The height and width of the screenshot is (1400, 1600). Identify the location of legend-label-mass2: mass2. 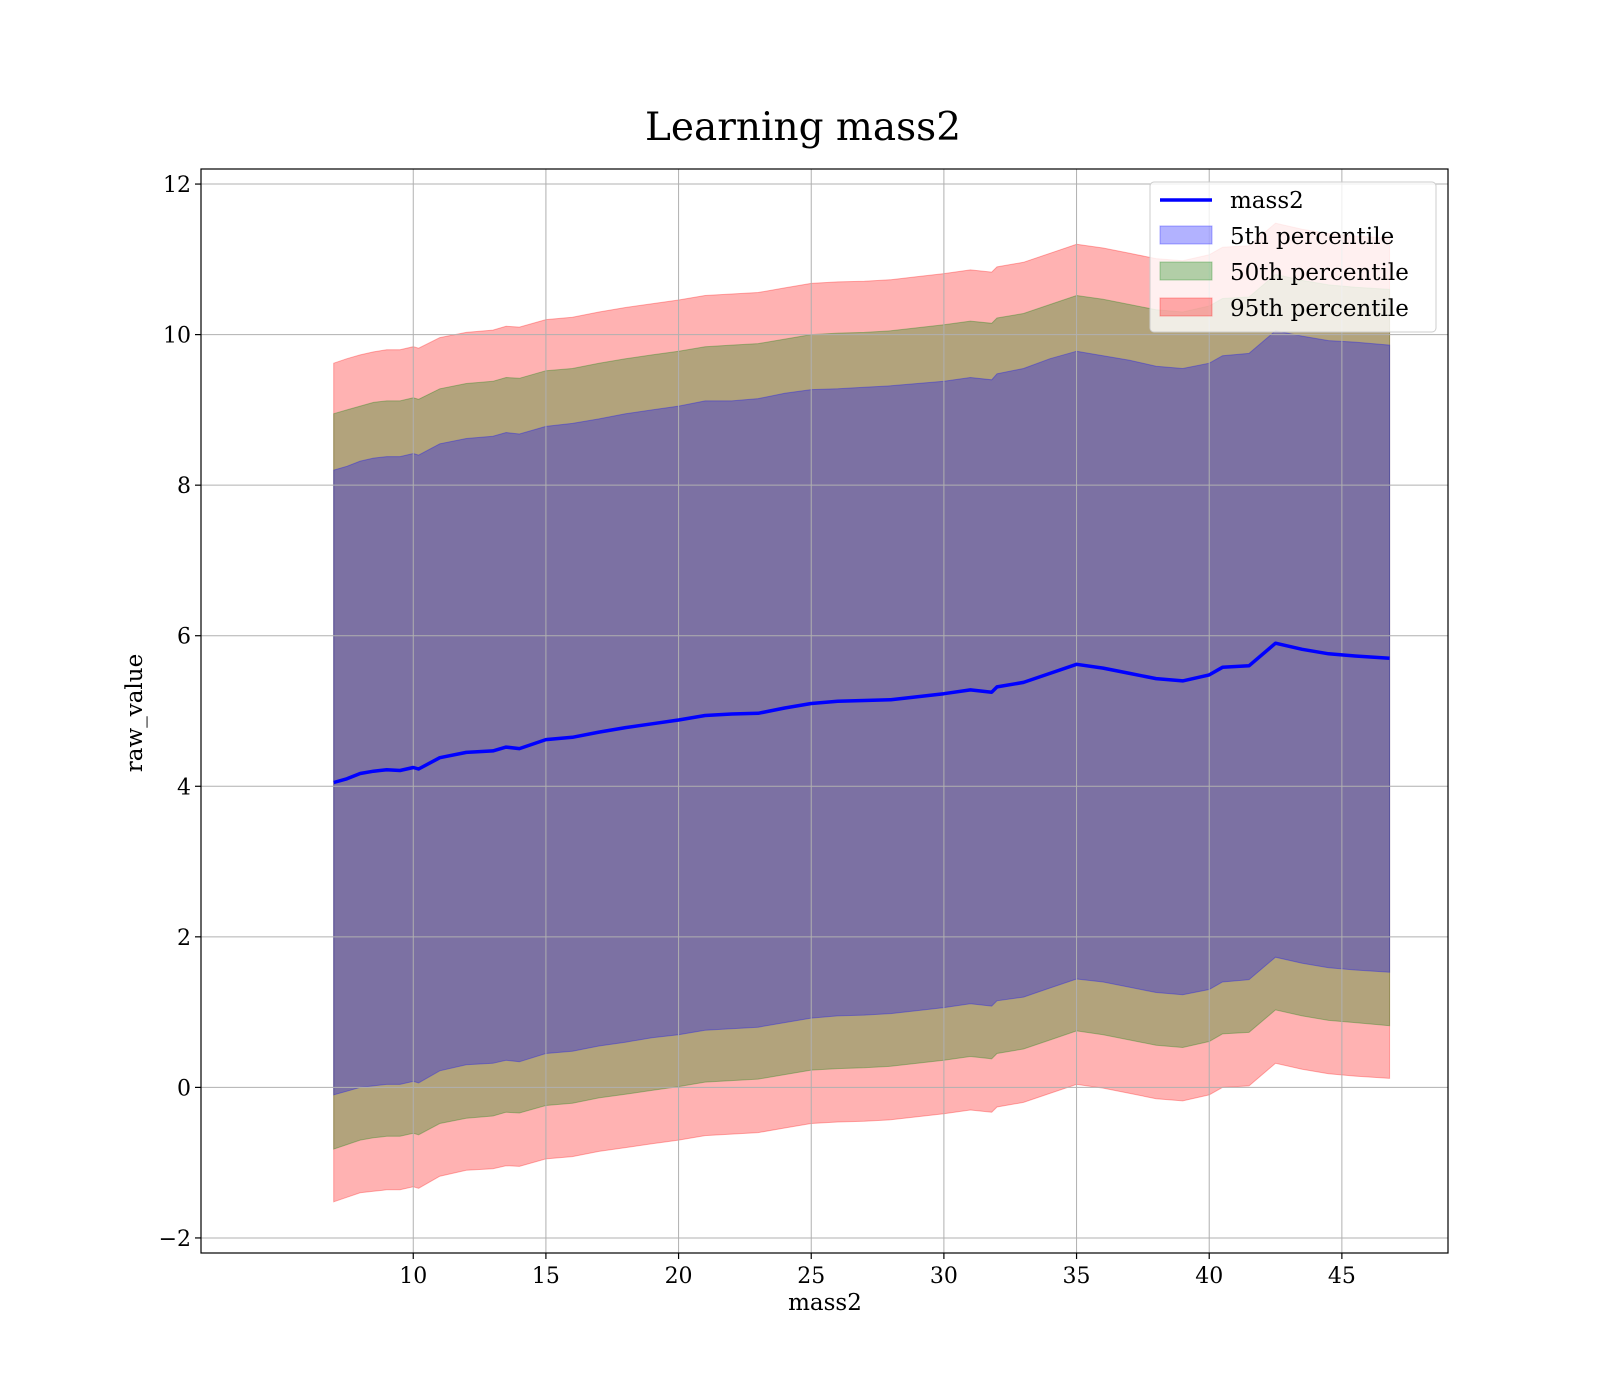
(1267, 201).